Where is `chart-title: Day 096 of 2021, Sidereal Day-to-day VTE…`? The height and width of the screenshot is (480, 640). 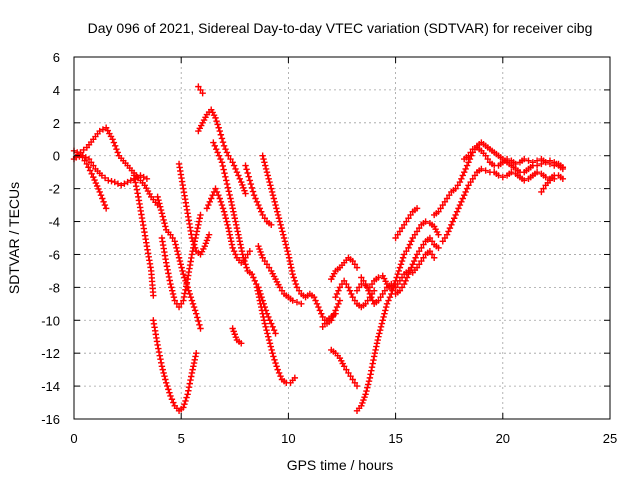
chart-title: Day 096 of 2021, Sidereal Day-to-day VTE… is located at coordinates (340, 28).